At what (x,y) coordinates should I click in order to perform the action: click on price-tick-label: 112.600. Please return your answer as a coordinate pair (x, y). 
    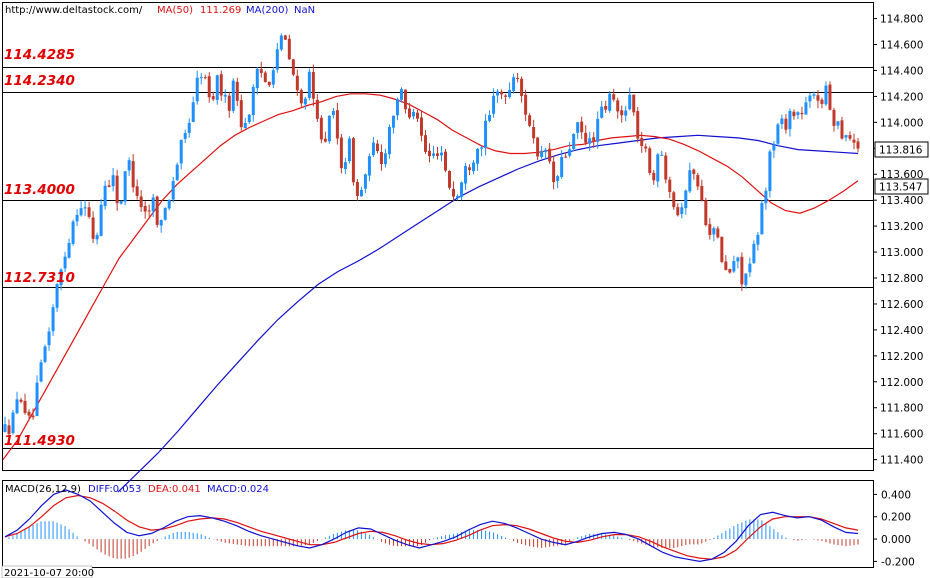
    Looking at the image, I should click on (901, 305).